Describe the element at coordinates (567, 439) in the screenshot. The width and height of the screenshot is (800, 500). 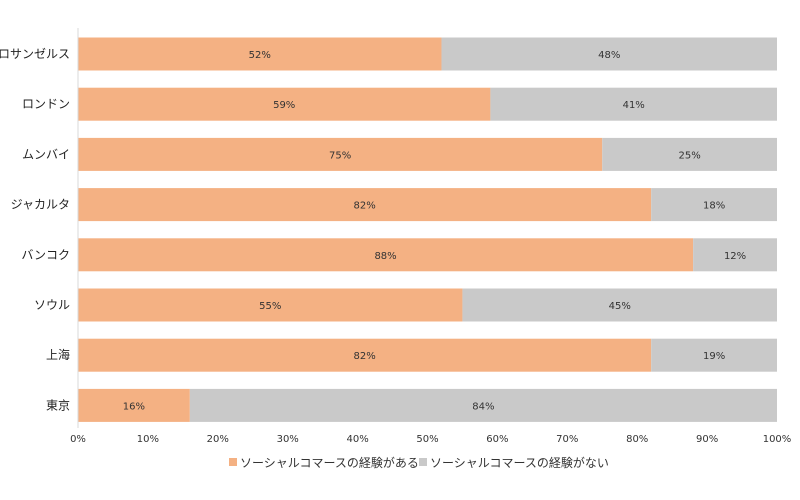
I see `x-tick-label: 70%` at that location.